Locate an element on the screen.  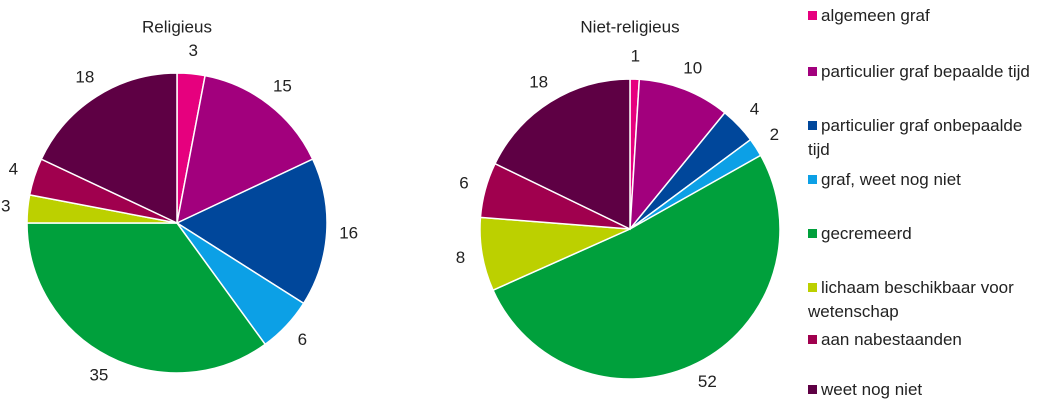
legend-item: particulier graf onbepaalde tijd is located at coordinates (920, 138).